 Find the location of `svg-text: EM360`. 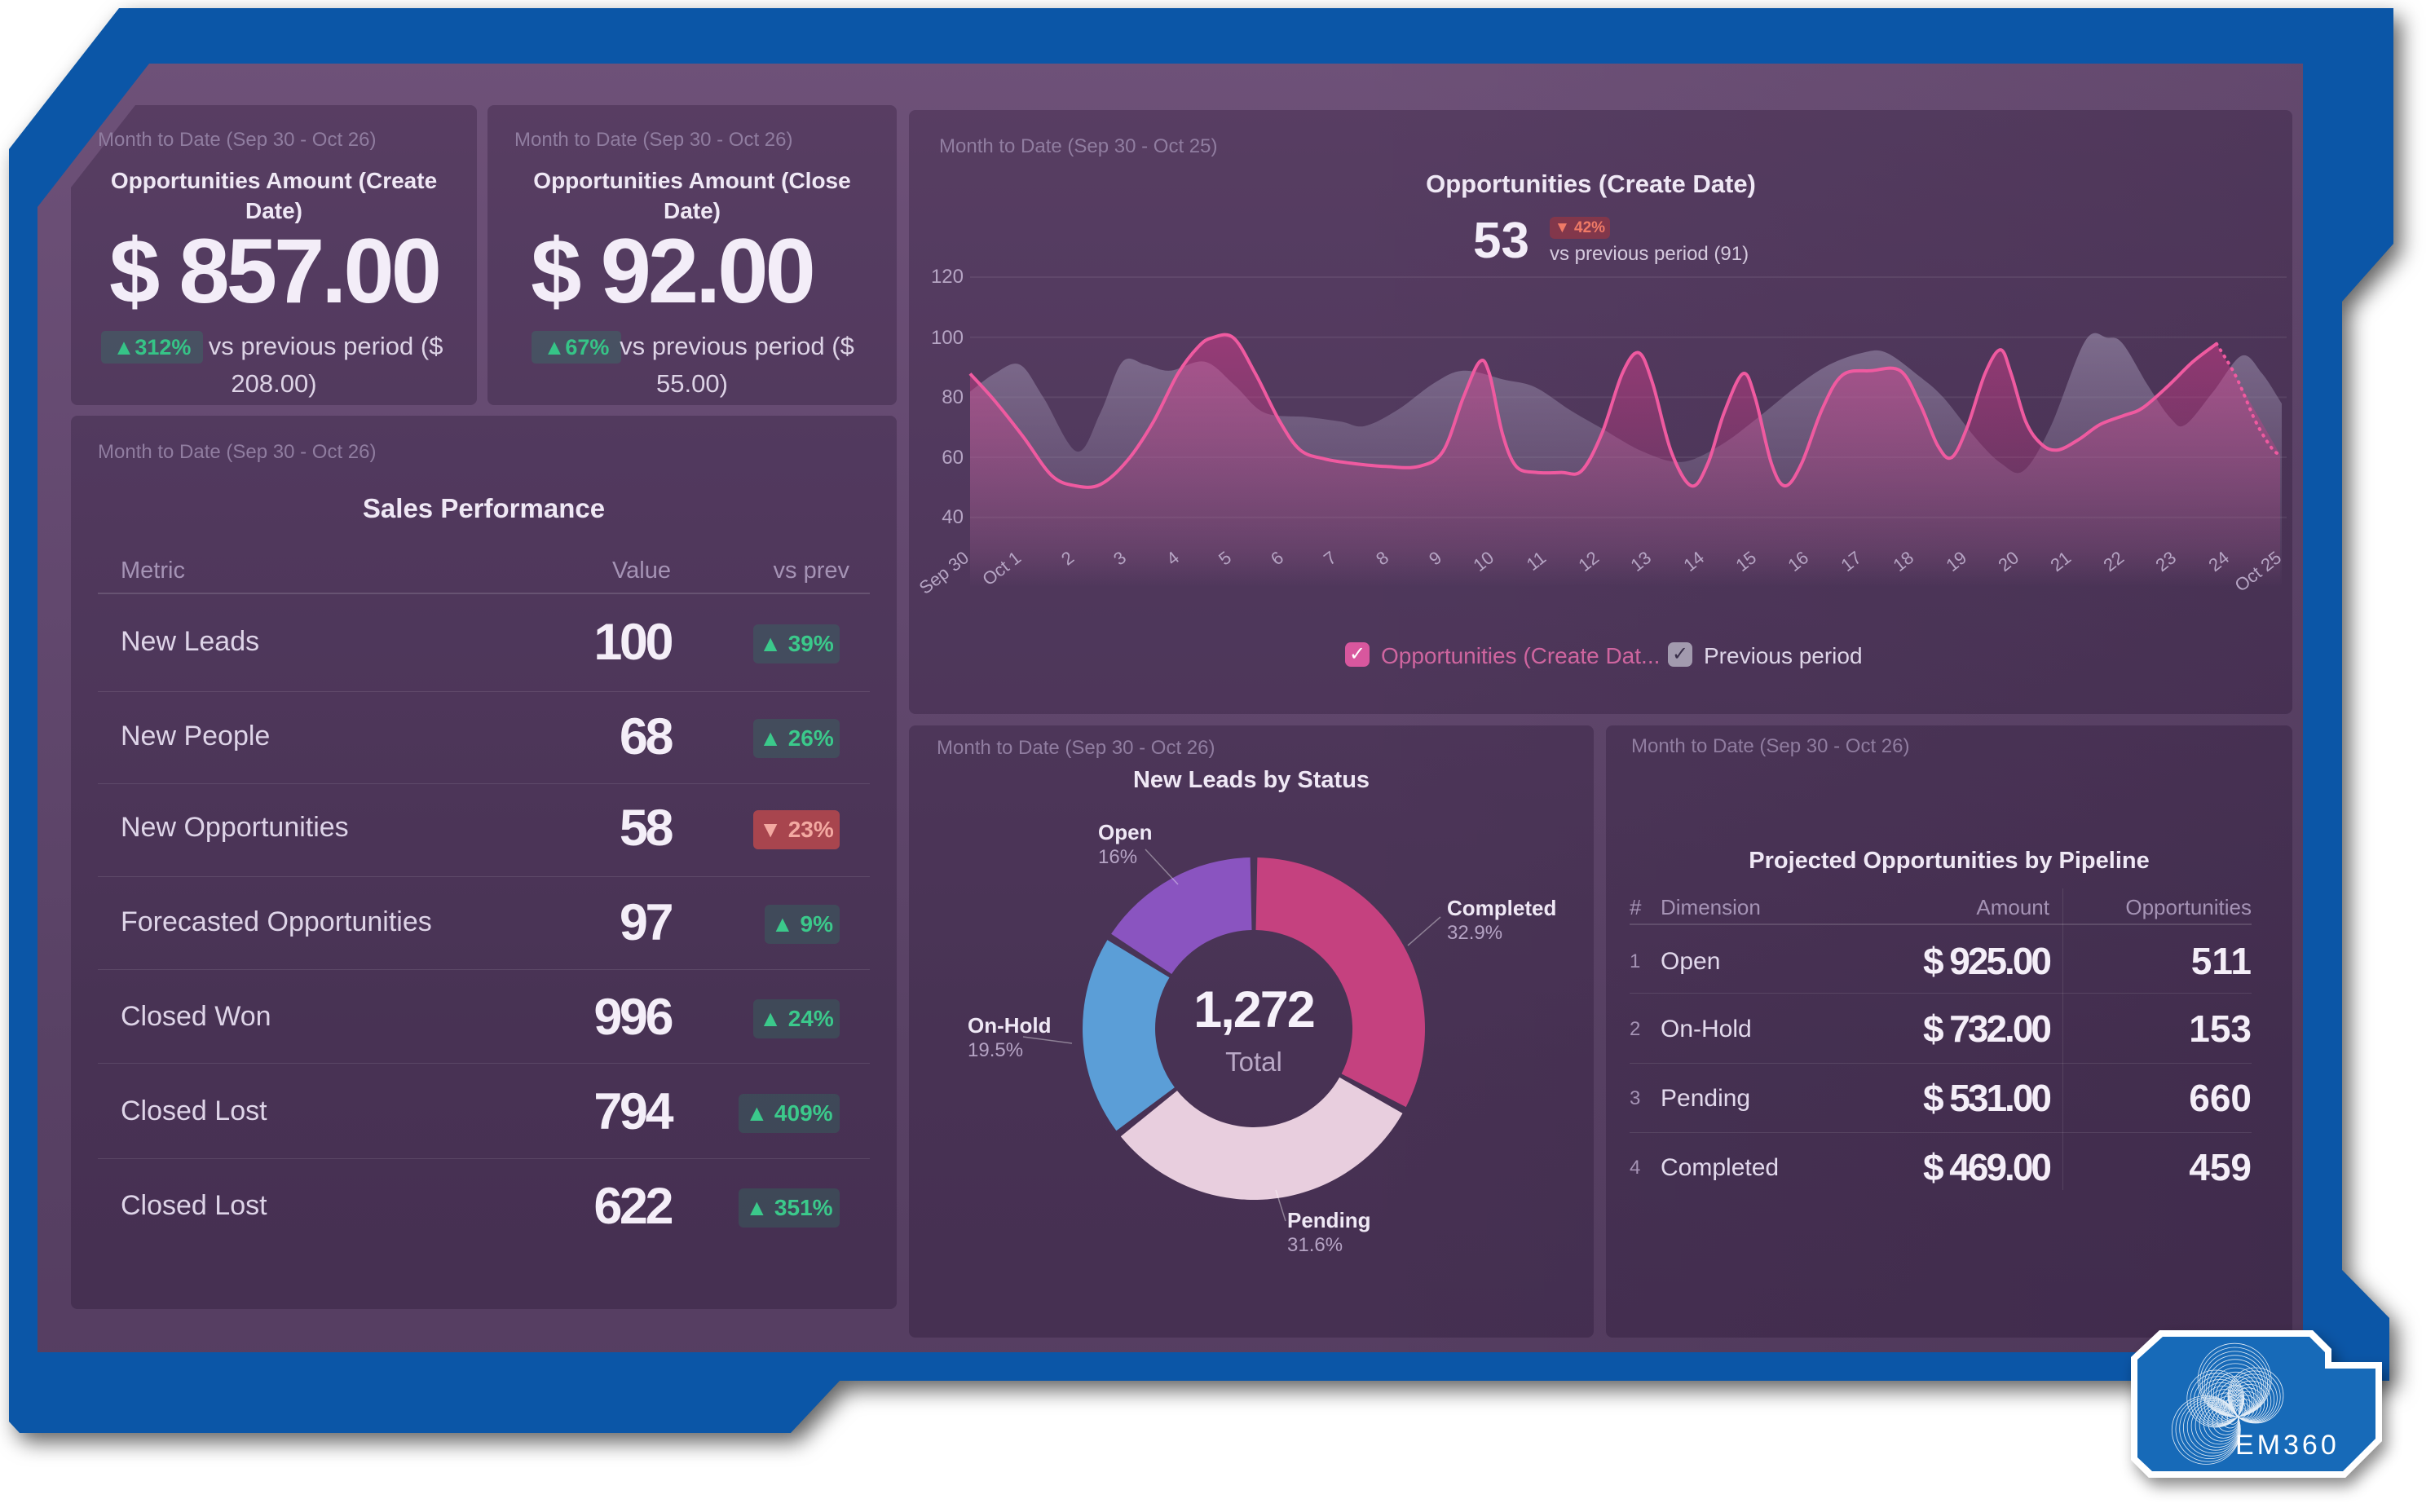

svg-text: EM360 is located at coordinates (2287, 1446).